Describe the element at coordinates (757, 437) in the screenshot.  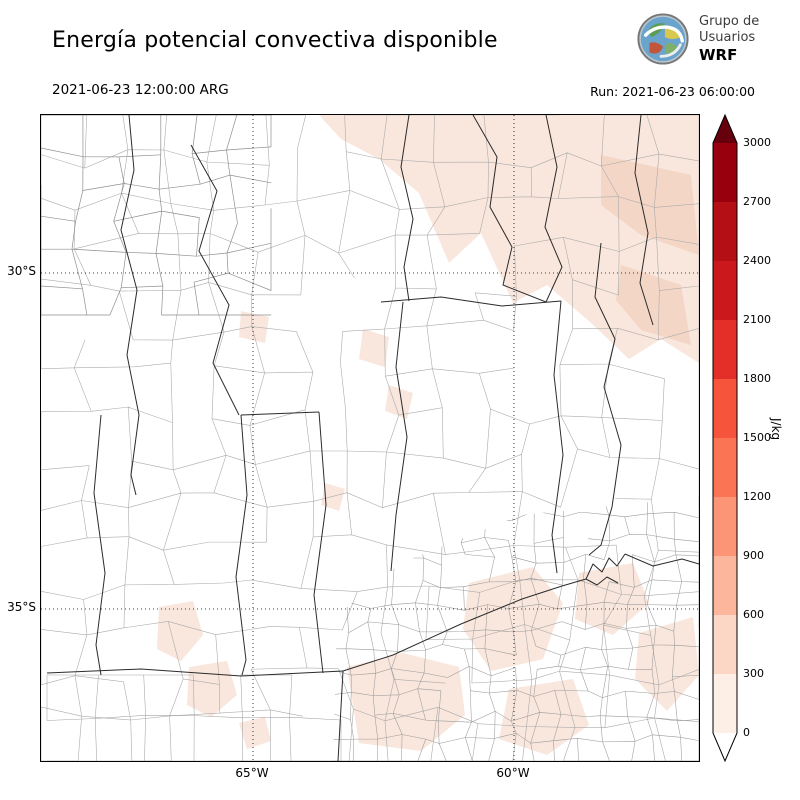
I see `colorbar-tick-1500: 1500` at that location.